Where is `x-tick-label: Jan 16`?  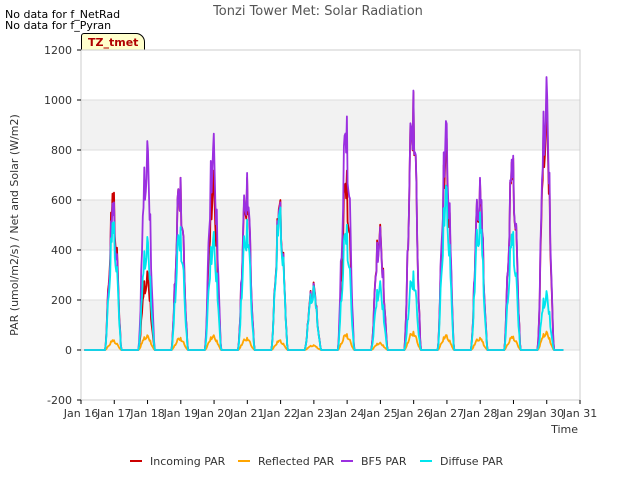
x-tick-label: Jan 16 is located at coordinates (80, 413).